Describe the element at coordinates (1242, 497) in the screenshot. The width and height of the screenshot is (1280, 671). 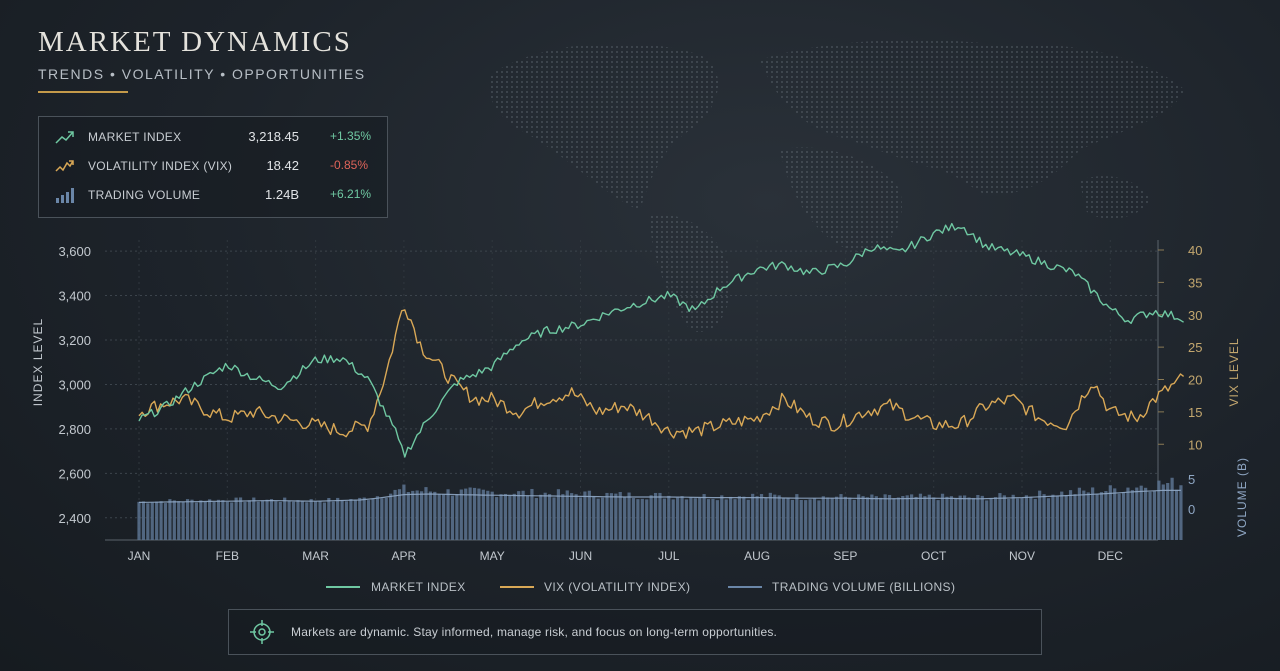
I see `y-axis-title-volume: VOLUME (B)` at that location.